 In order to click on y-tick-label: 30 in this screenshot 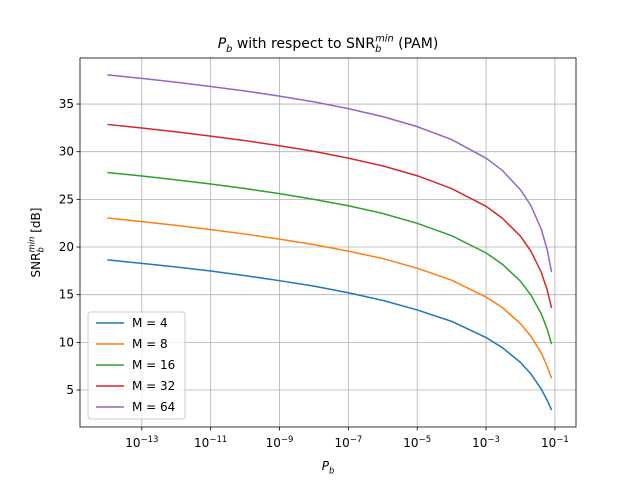, I will do `click(66, 152)`.